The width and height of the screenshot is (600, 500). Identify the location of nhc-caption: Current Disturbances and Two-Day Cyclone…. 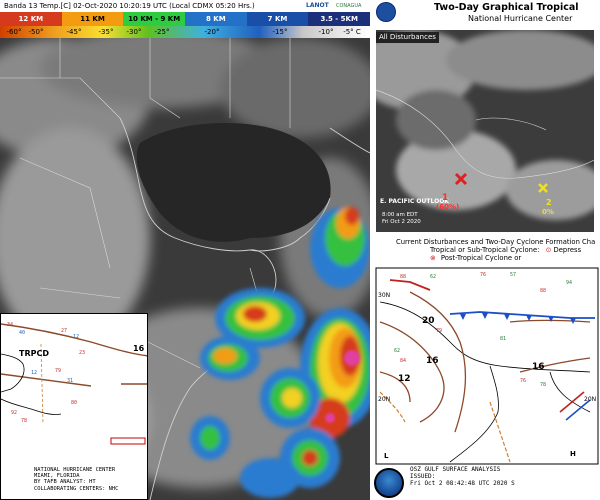
(496, 242).